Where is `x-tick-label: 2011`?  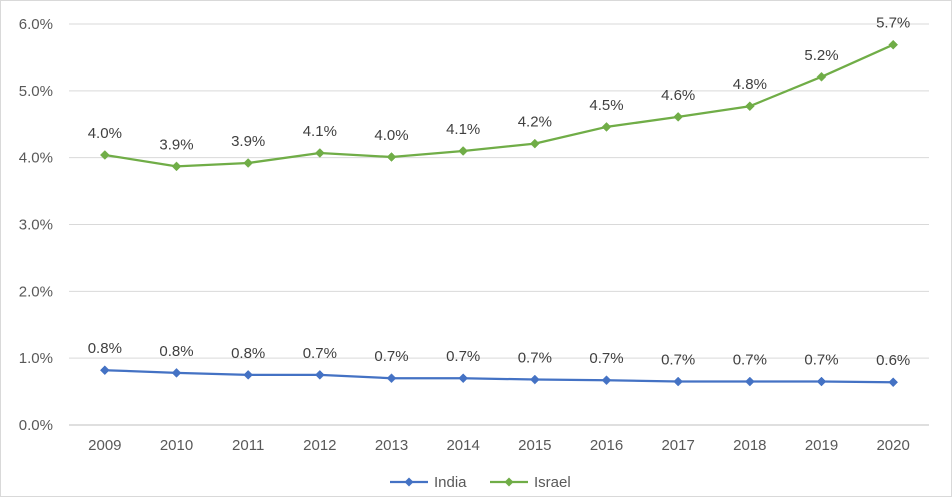 x-tick-label: 2011 is located at coordinates (248, 445).